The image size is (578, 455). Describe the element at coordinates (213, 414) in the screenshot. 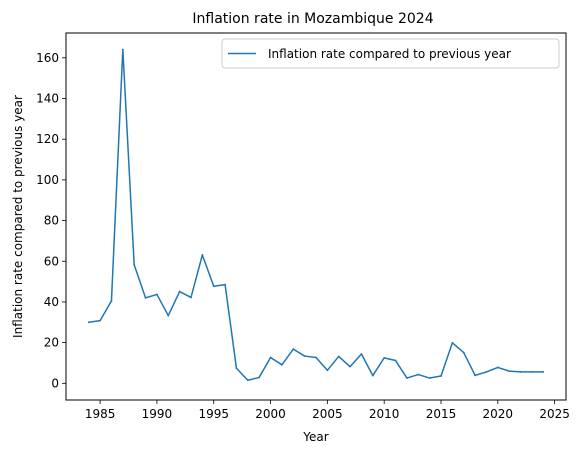

I see `x-tick-label: 1995` at that location.